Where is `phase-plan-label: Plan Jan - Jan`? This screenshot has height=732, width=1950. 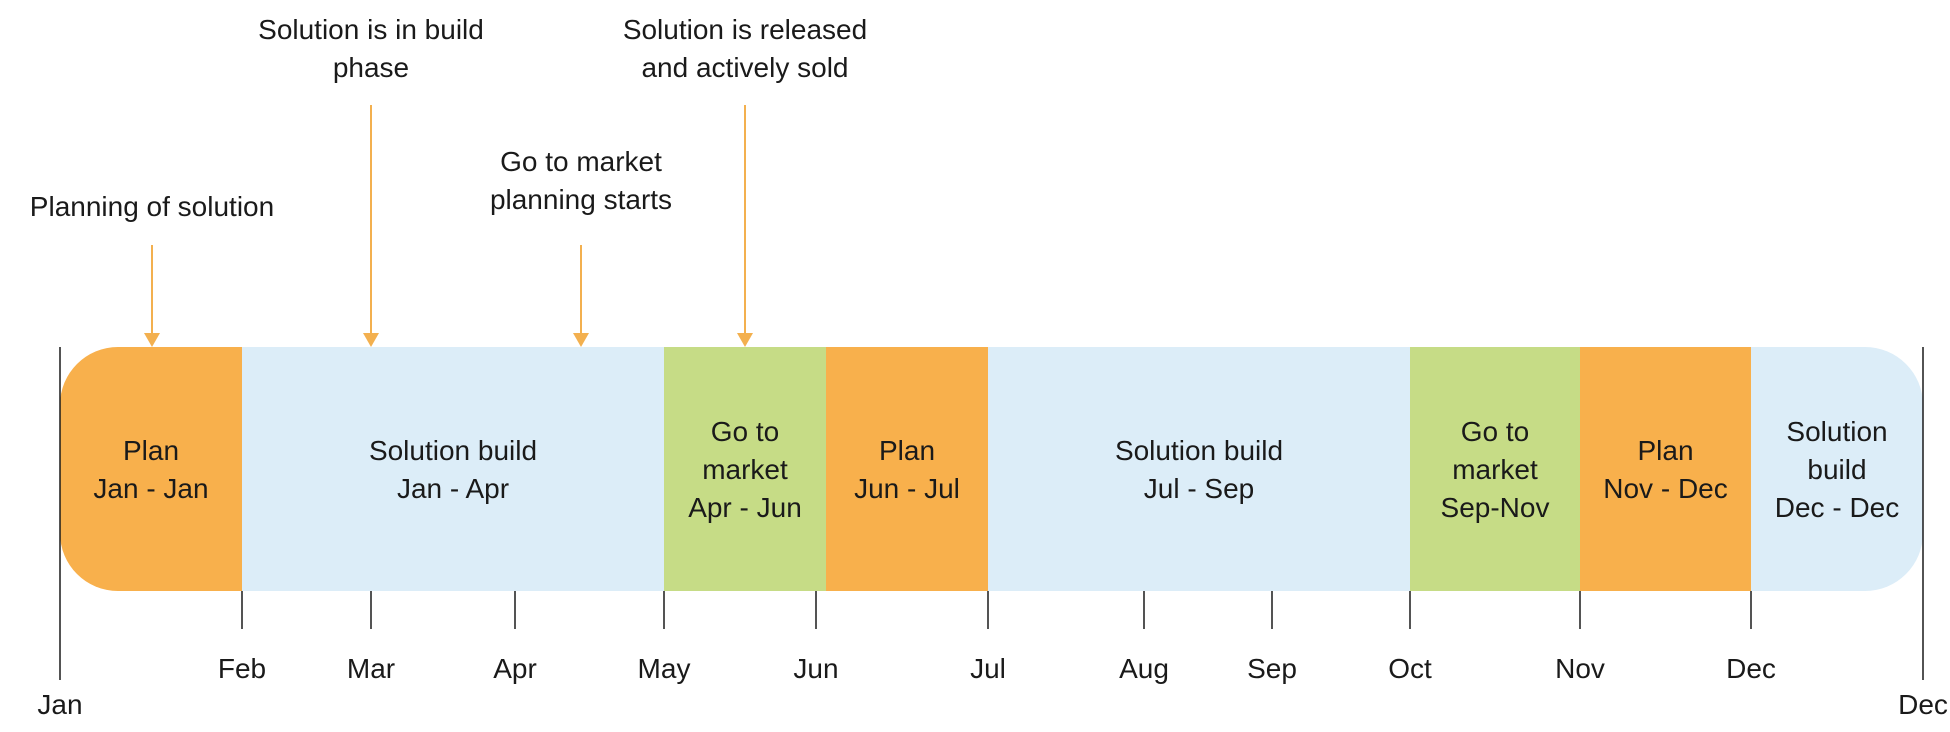 phase-plan-label: Plan Jan - Jan is located at coordinates (150, 469).